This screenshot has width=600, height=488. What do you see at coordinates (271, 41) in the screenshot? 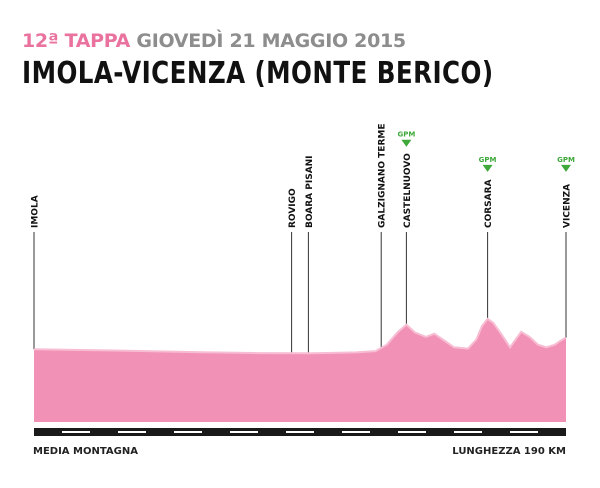
I see `stage-date: GIOVEDÌ 21 MAGGIO 2015` at bounding box center [271, 41].